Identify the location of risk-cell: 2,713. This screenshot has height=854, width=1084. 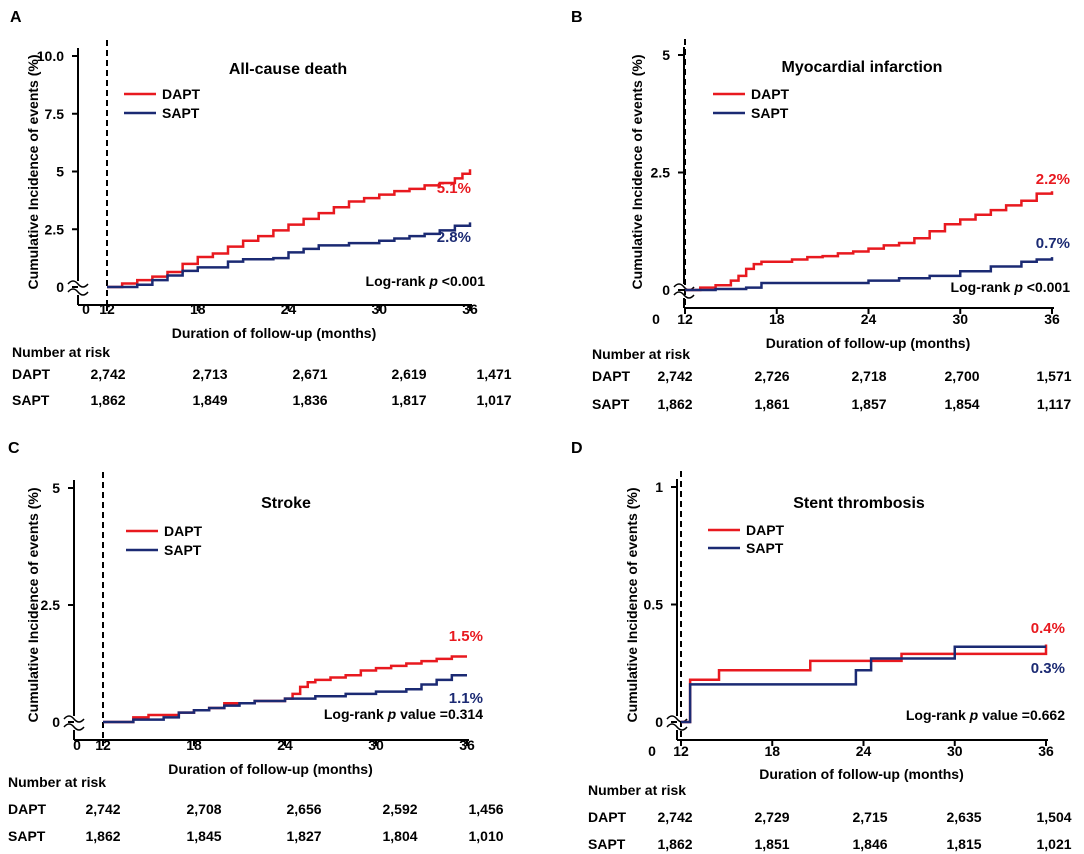
(210, 374).